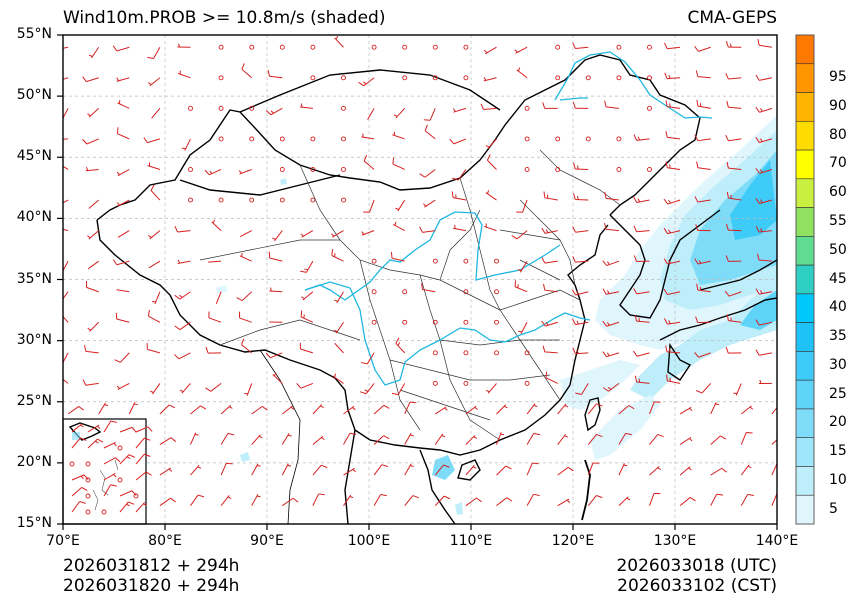  What do you see at coordinates (838, 451) in the screenshot?
I see `colorbar-label: 15` at bounding box center [838, 451].